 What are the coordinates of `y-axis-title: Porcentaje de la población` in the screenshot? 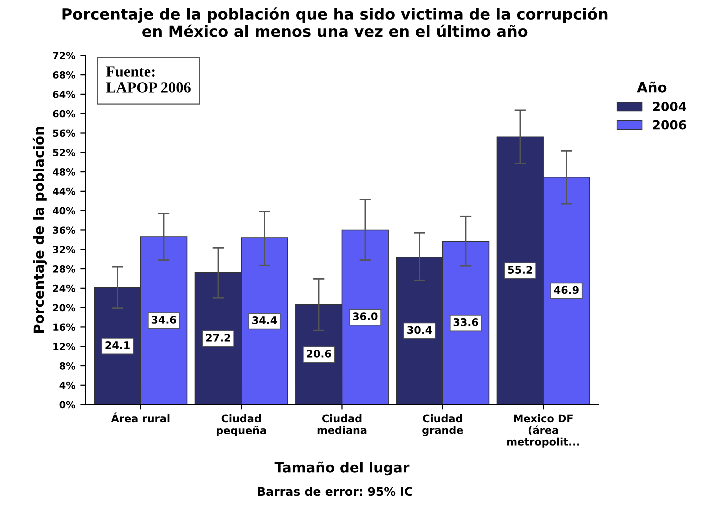 It's located at (40, 230).